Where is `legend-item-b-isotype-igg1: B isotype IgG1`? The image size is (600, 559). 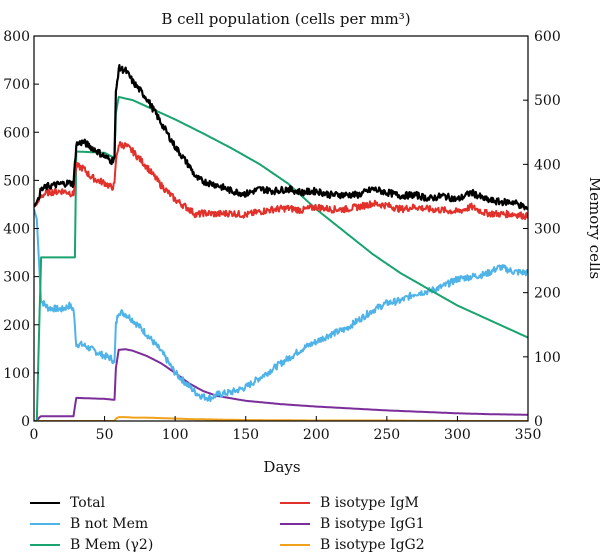
legend-item-b-isotype-igg1: B isotype IgG1 is located at coordinates (405, 523).